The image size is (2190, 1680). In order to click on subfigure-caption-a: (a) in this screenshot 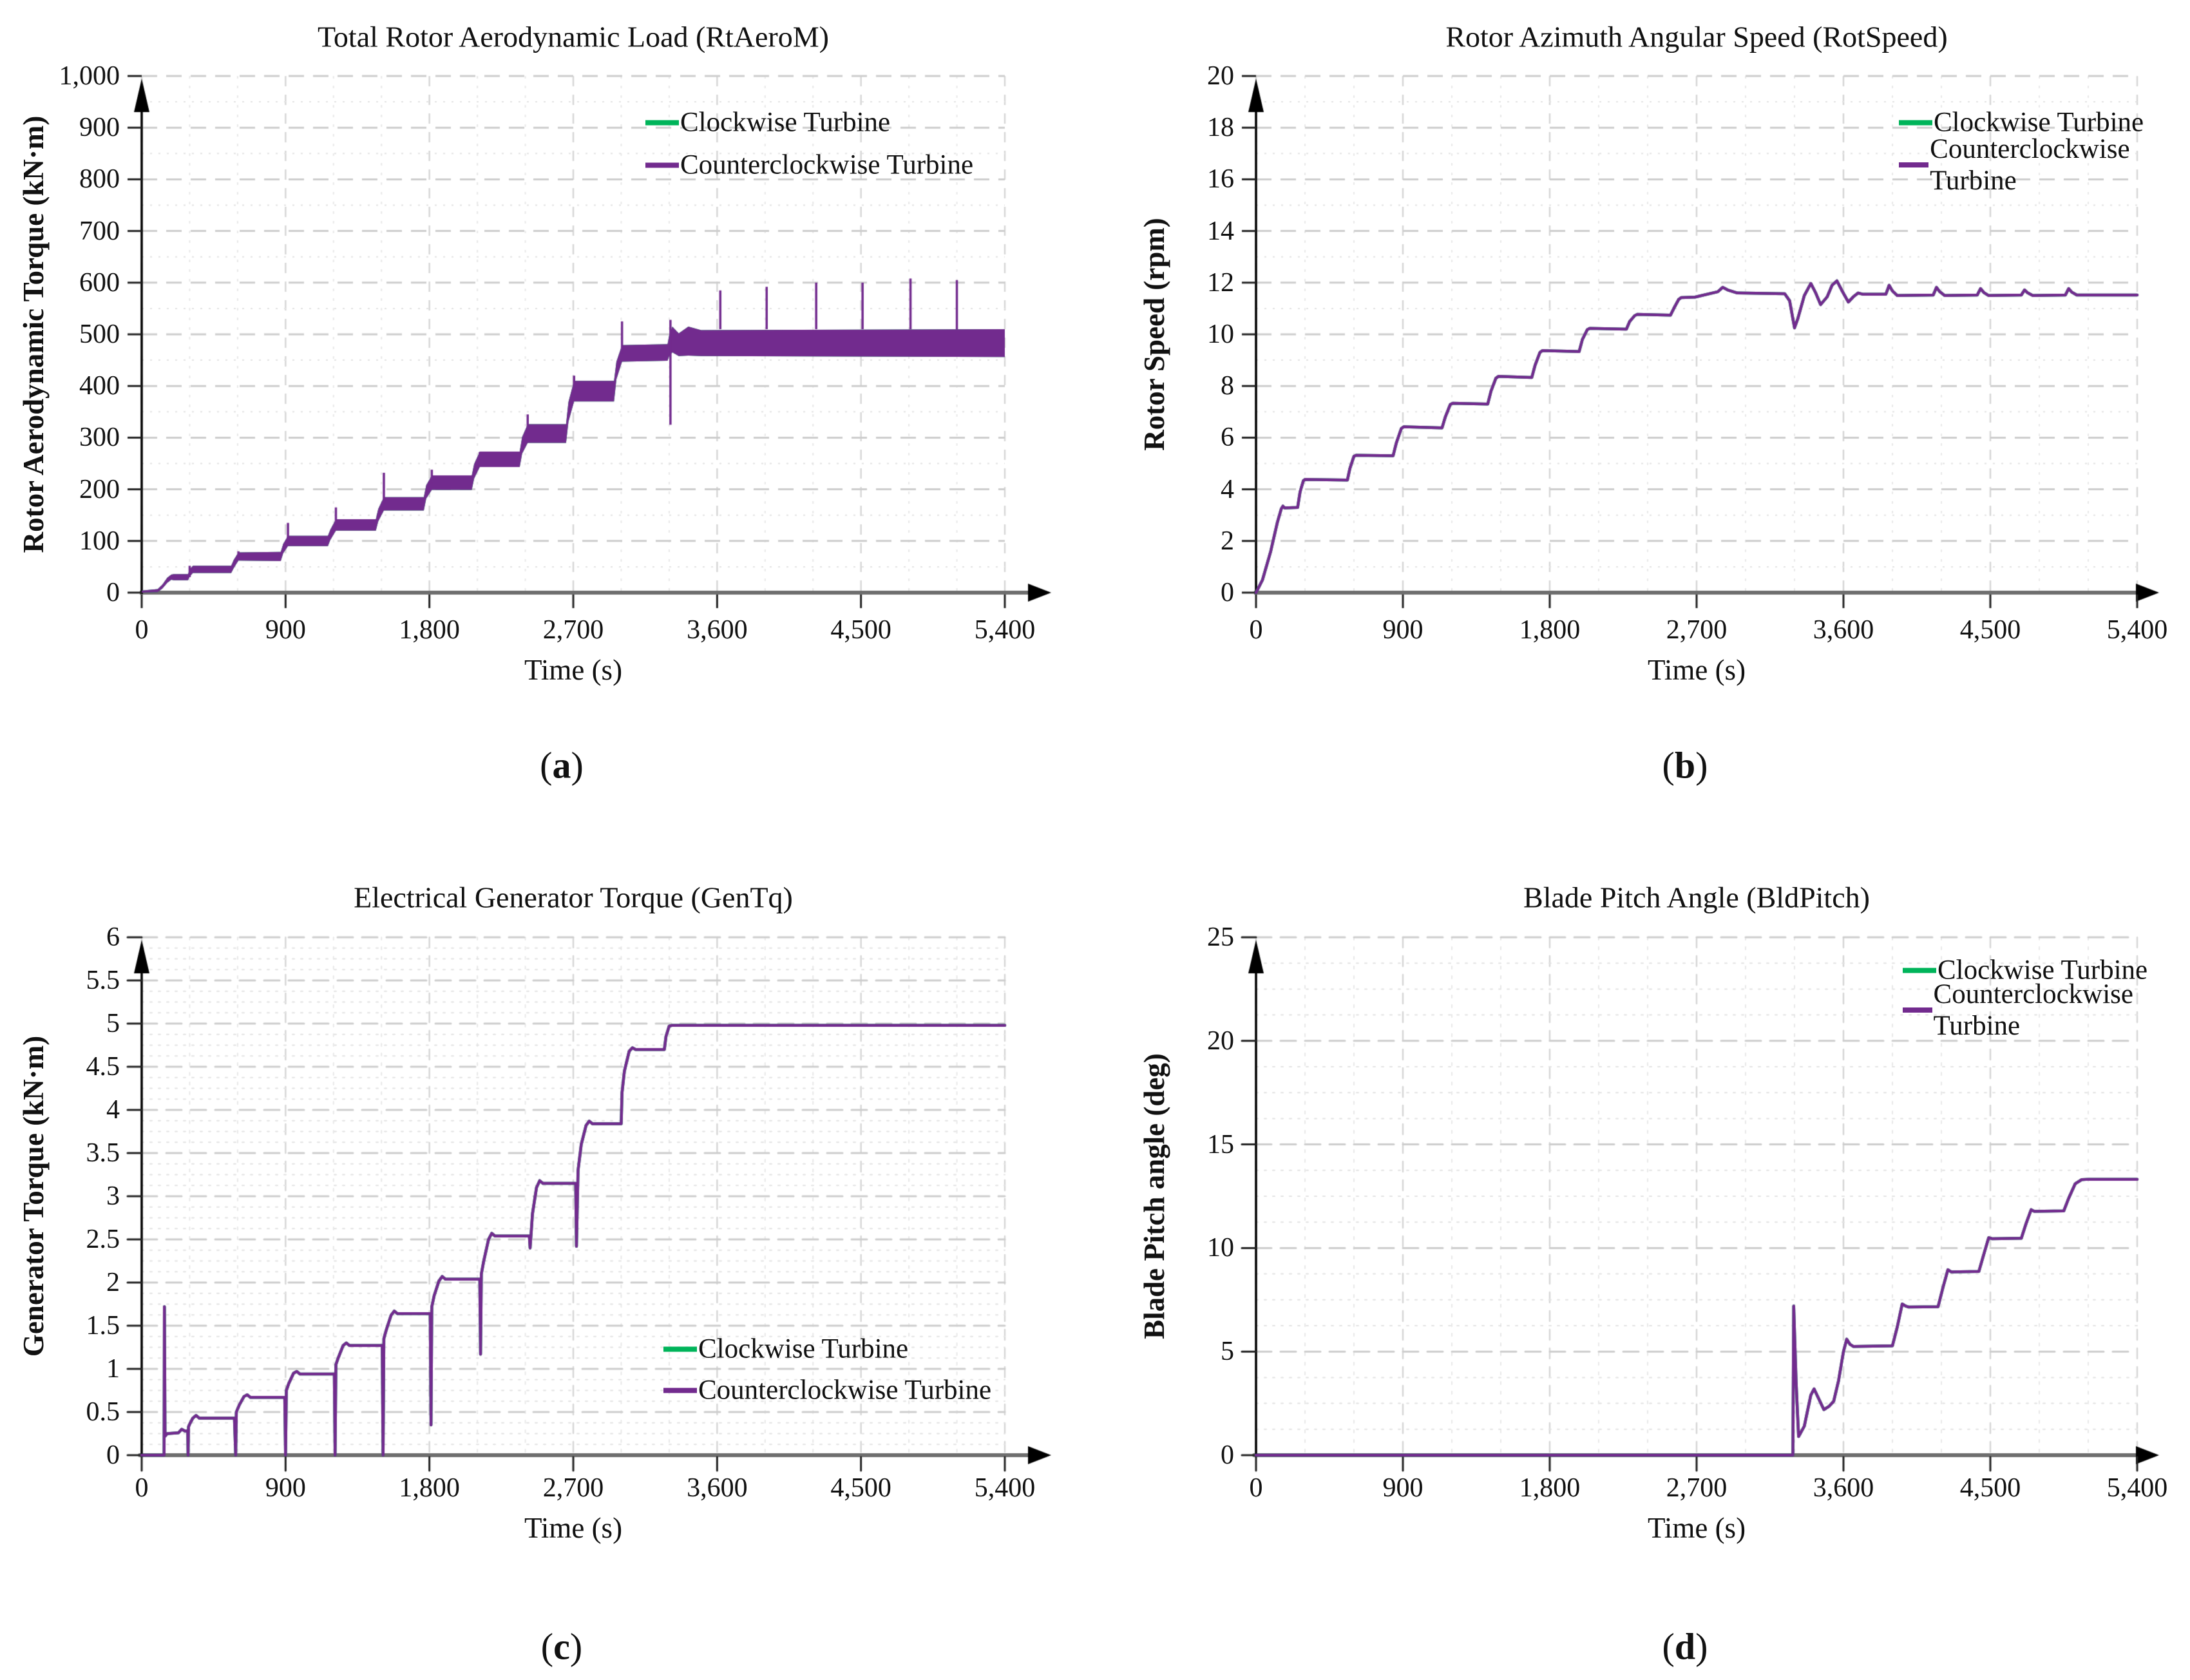, I will do `click(562, 765)`.